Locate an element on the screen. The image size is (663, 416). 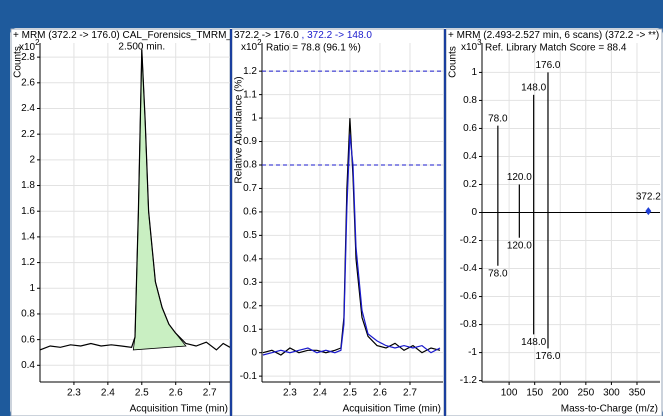
y-tick-label: 1.8 is located at coordinates (28, 185).